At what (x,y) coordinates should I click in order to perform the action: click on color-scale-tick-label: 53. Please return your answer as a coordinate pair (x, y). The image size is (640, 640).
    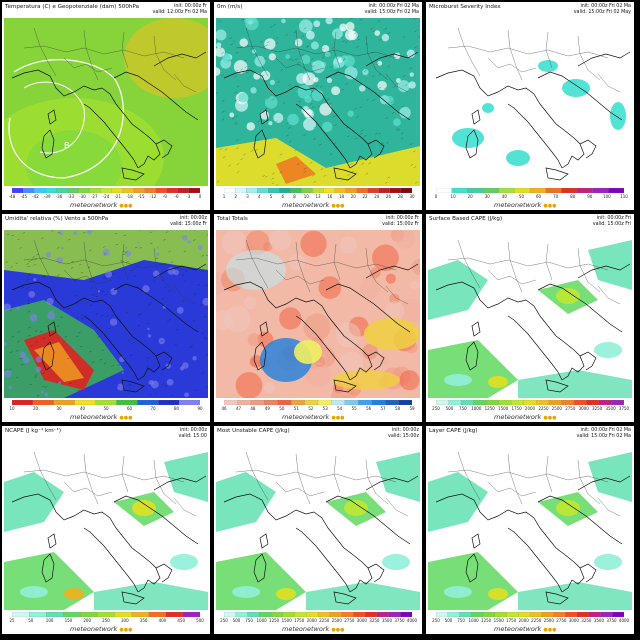
    Looking at the image, I should click on (325, 408).